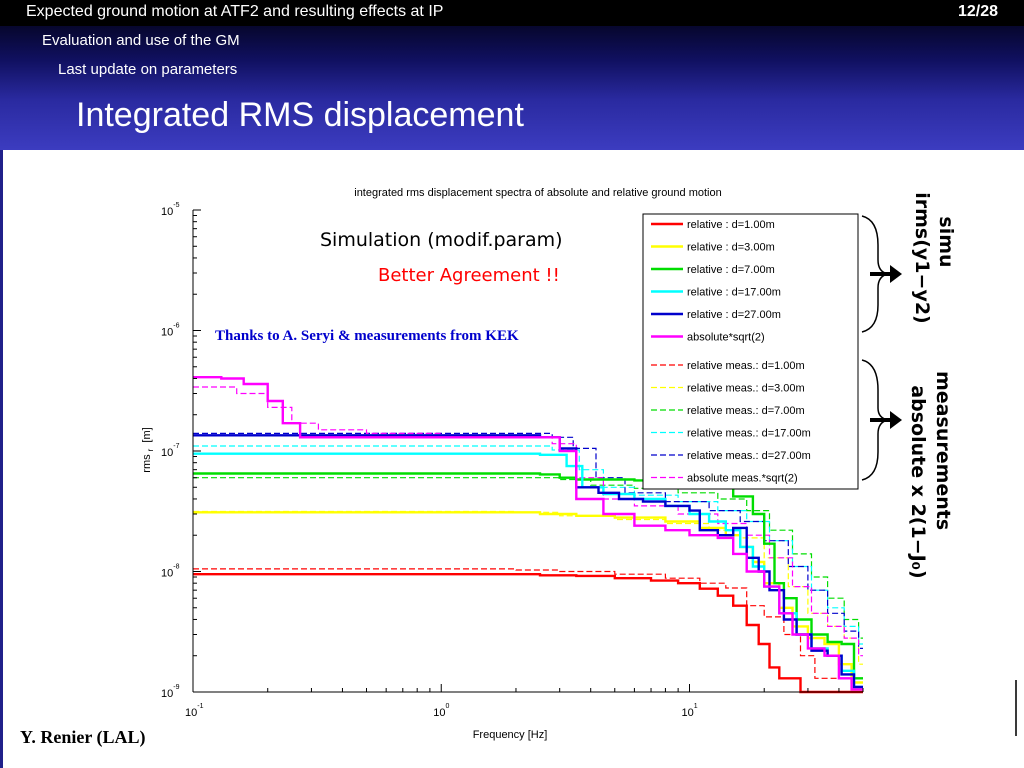  Describe the element at coordinates (746, 411) in the screenshot. I see `legend-entry-label: relative meas.: d=7.00m` at that location.